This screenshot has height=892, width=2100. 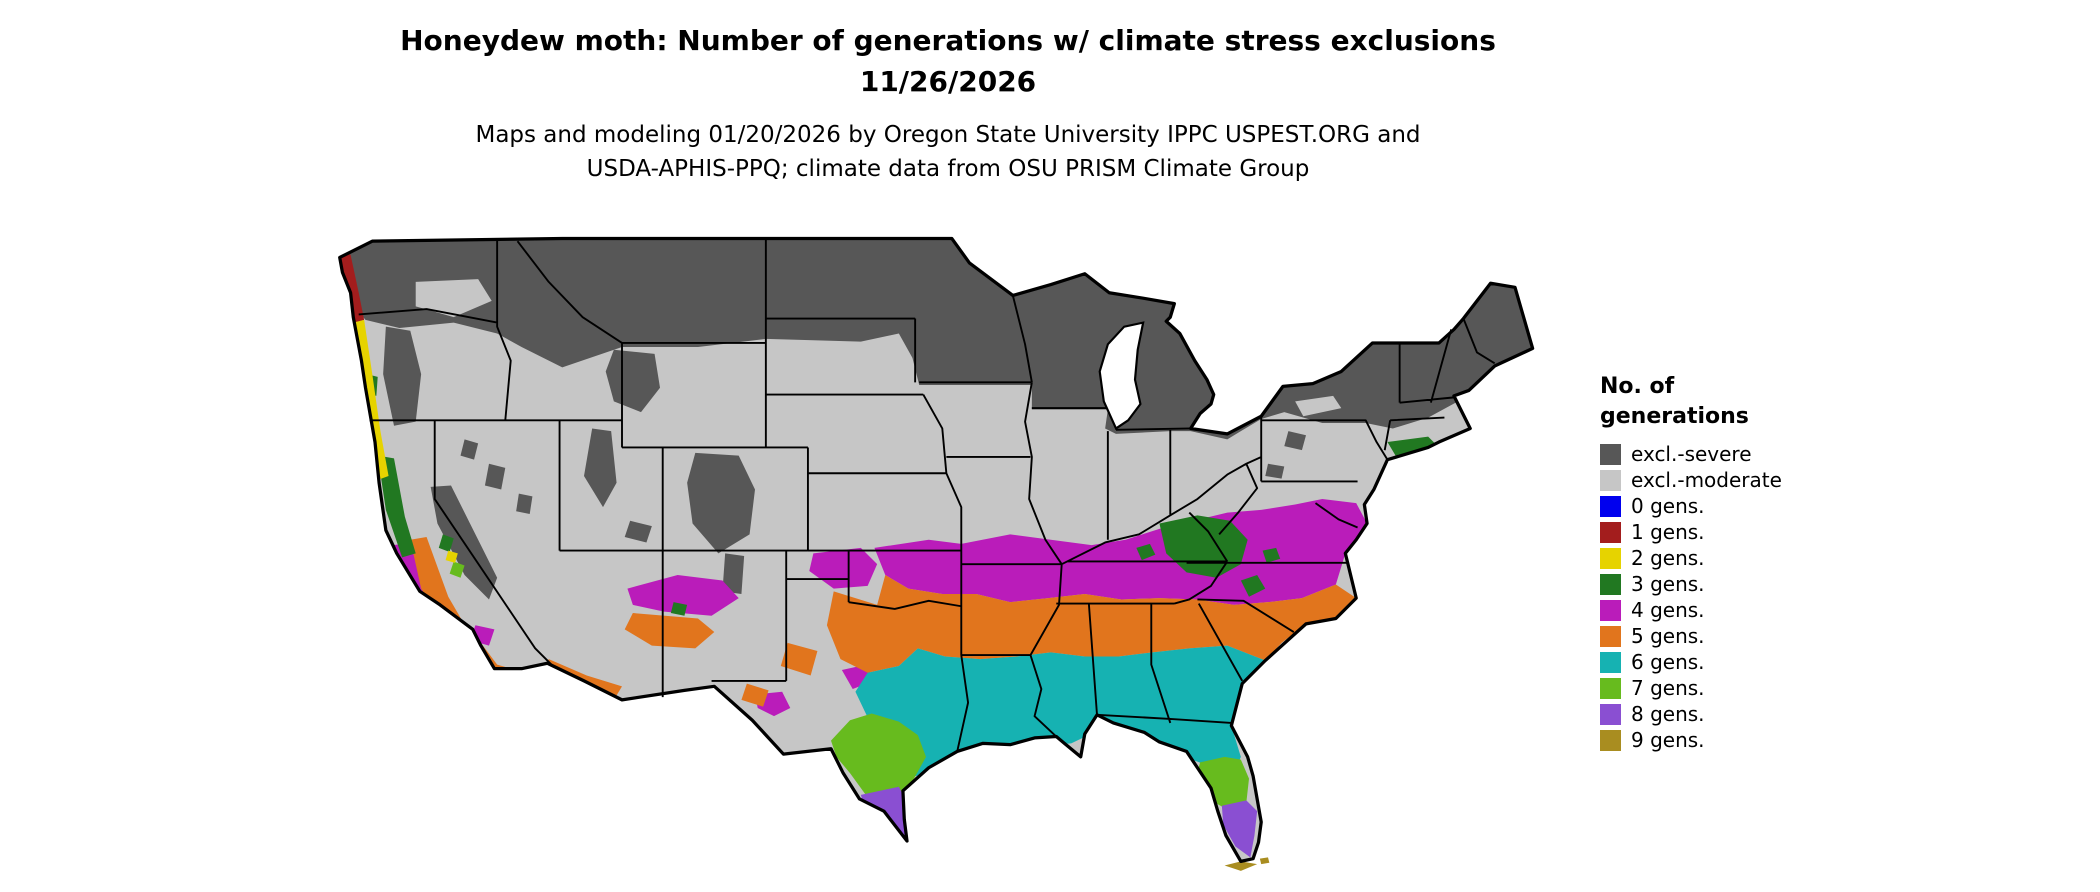 I want to click on legend-item: 7 gens., so click(x=1691, y=688).